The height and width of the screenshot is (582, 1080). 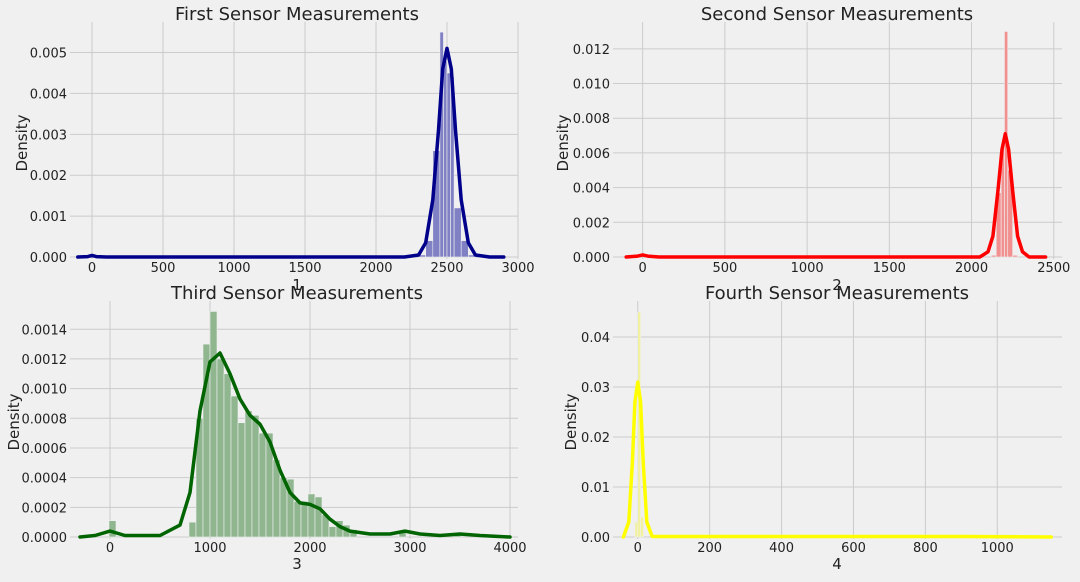 I want to click on chart-title: Fourth Sensor Measurements, so click(x=837, y=293).